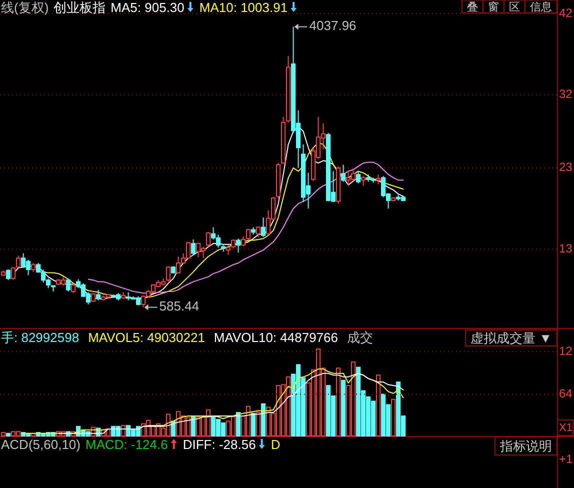 This screenshot has width=574, height=488. I want to click on text: MAVOL5: 49030221, so click(146, 337).